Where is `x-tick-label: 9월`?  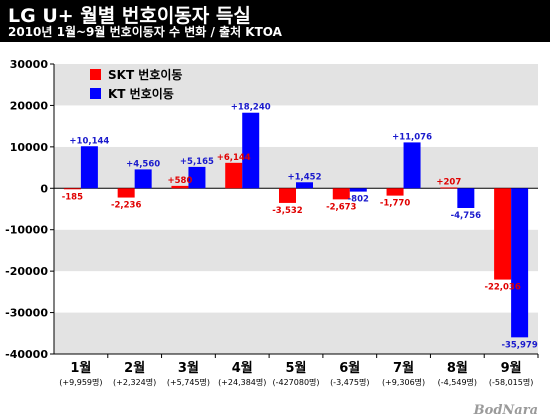
x-tick-label: 9월 is located at coordinates (511, 368).